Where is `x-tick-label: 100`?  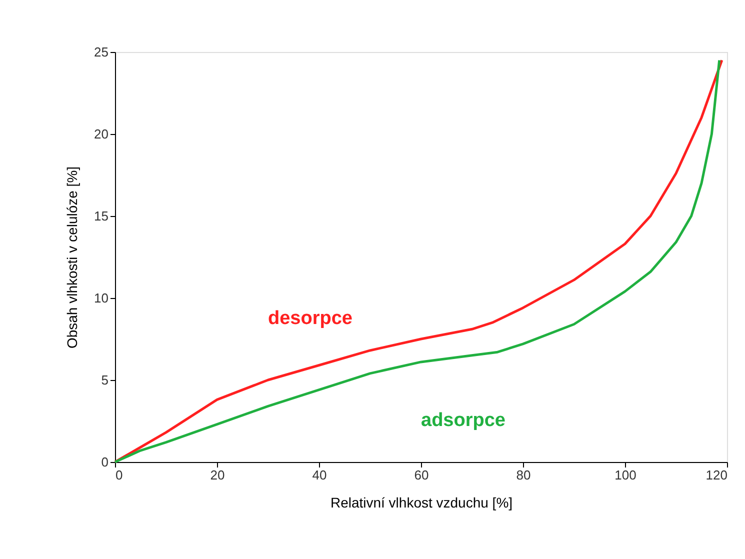 x-tick-label: 100 is located at coordinates (625, 475).